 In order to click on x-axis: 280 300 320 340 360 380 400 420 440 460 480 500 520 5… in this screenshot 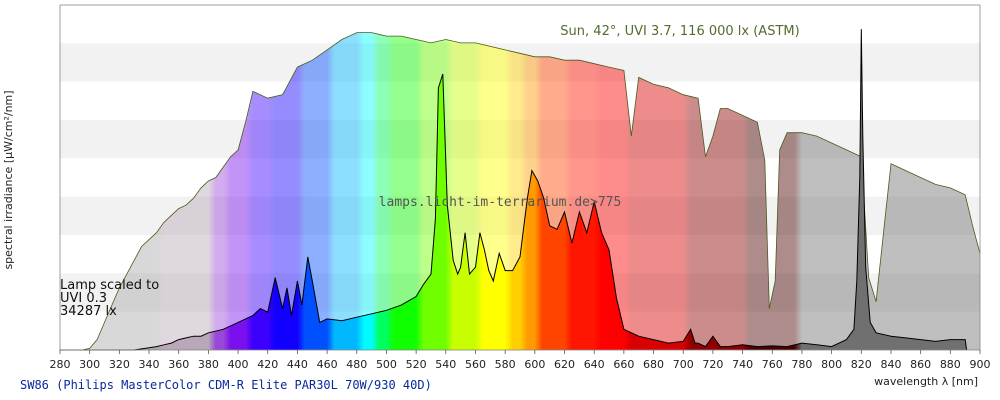, I will do `click(520, 360)`.